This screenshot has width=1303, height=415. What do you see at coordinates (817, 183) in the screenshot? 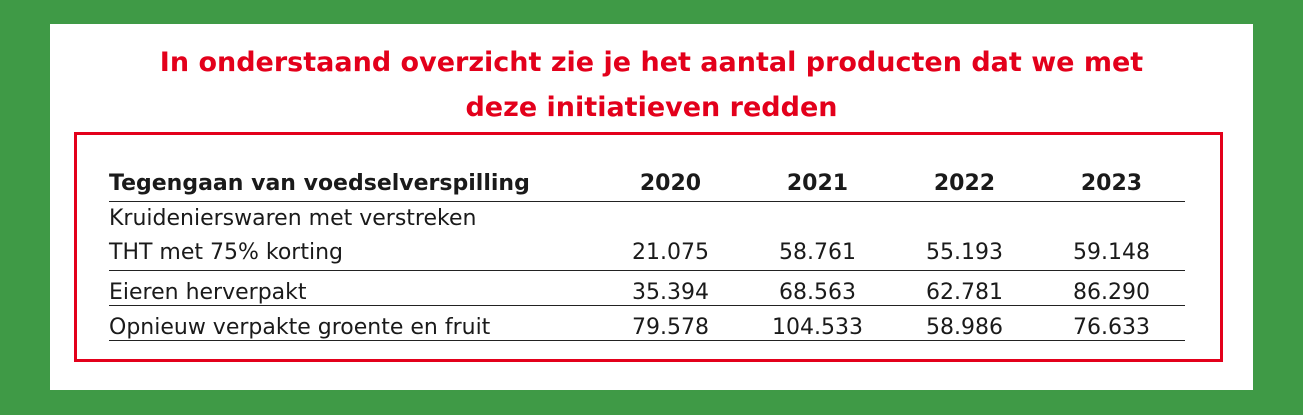
I see `header-year-2021: 2021` at bounding box center [817, 183].